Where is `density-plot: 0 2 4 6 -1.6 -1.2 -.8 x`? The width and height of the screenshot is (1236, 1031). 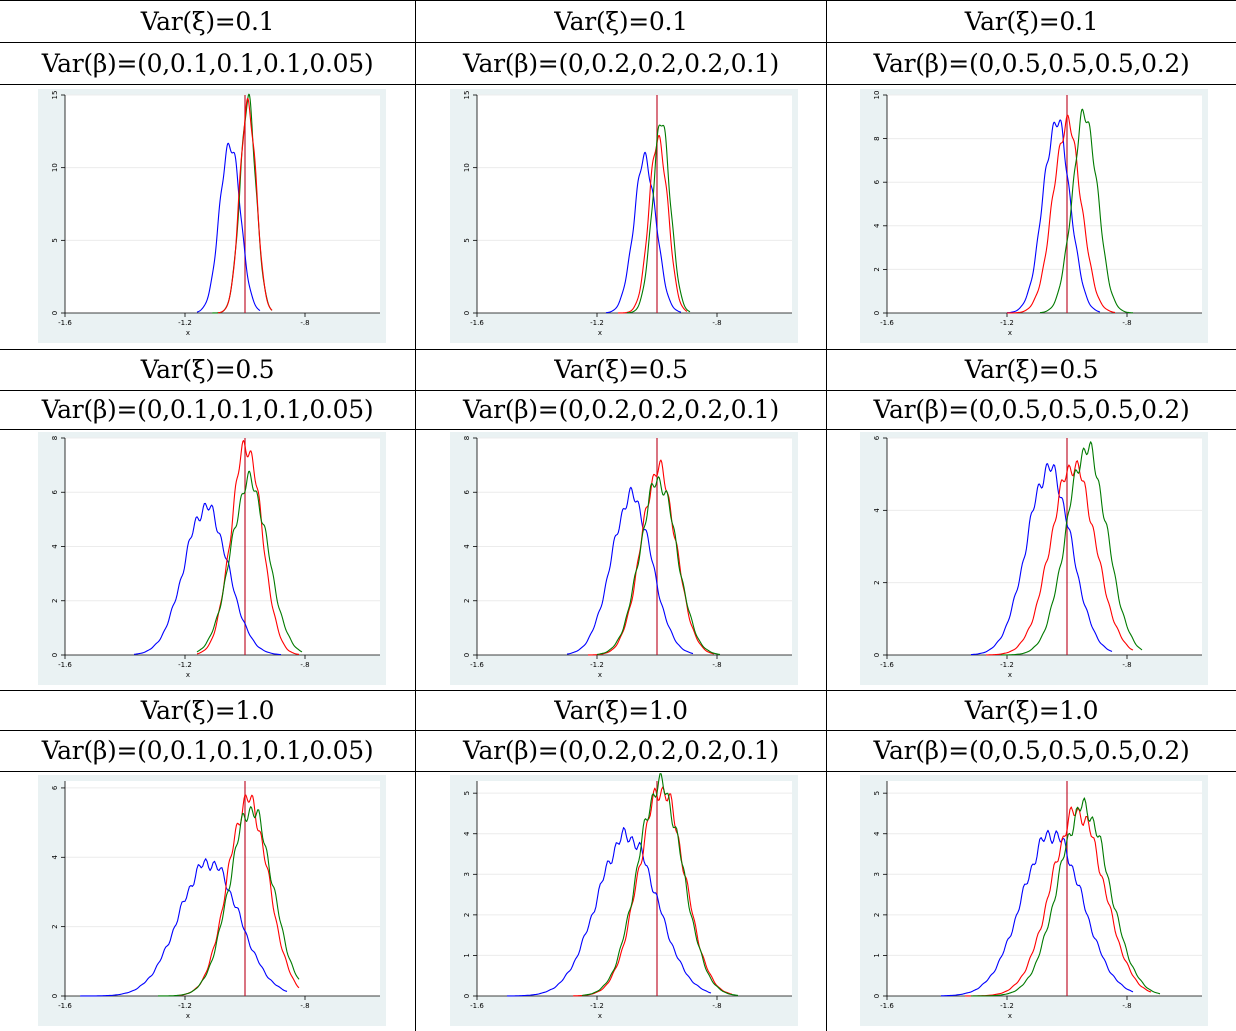
density-plot: 0 2 4 6 -1.6 -1.2 -.8 x is located at coordinates (1034, 558).